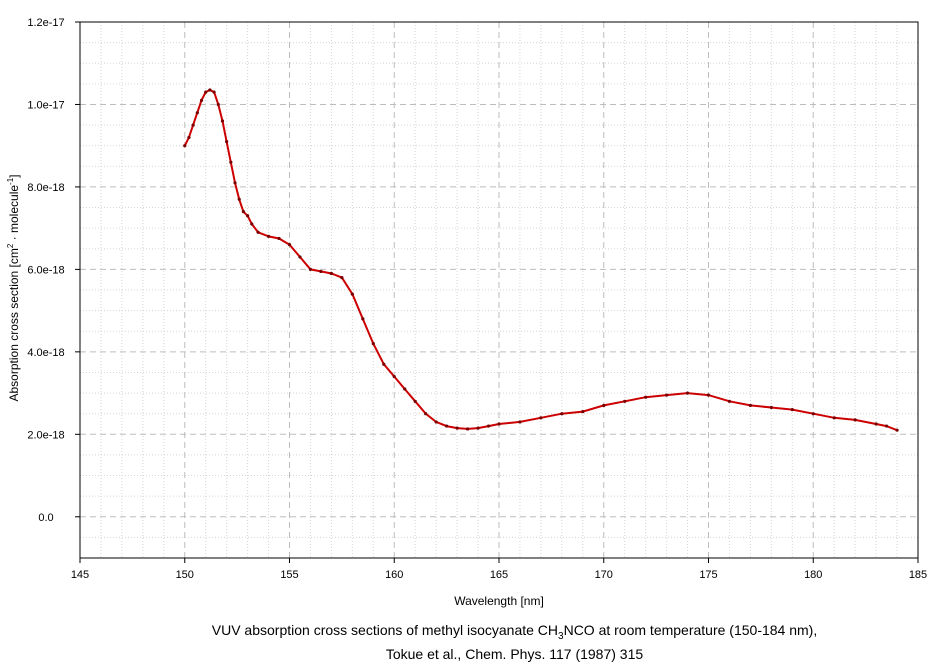 The width and height of the screenshot is (939, 665). I want to click on y-axis-title-middle: · molecule, so click(14, 214).